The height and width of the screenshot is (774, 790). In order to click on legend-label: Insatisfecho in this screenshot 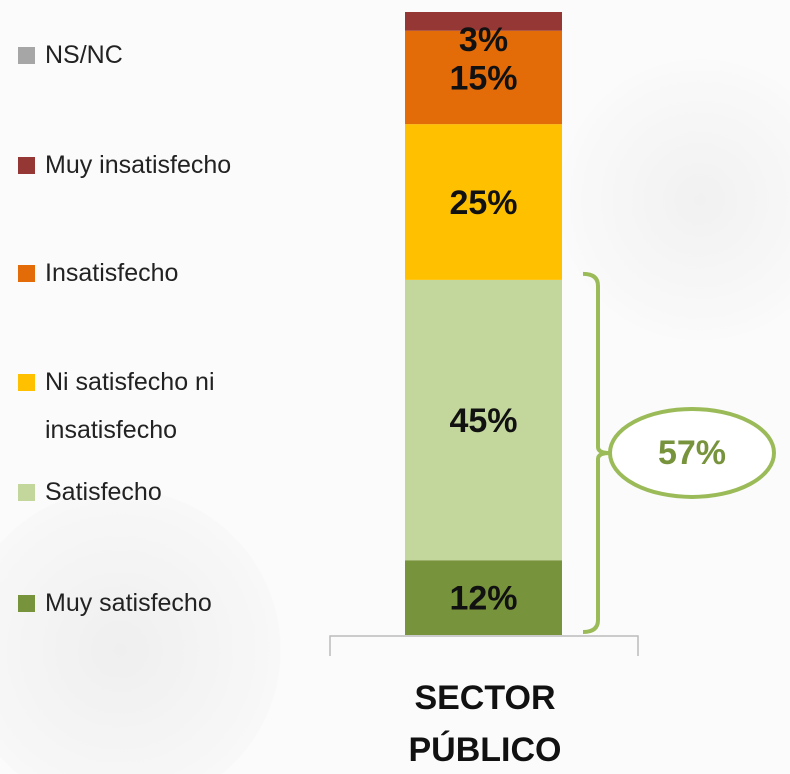, I will do `click(112, 273)`.